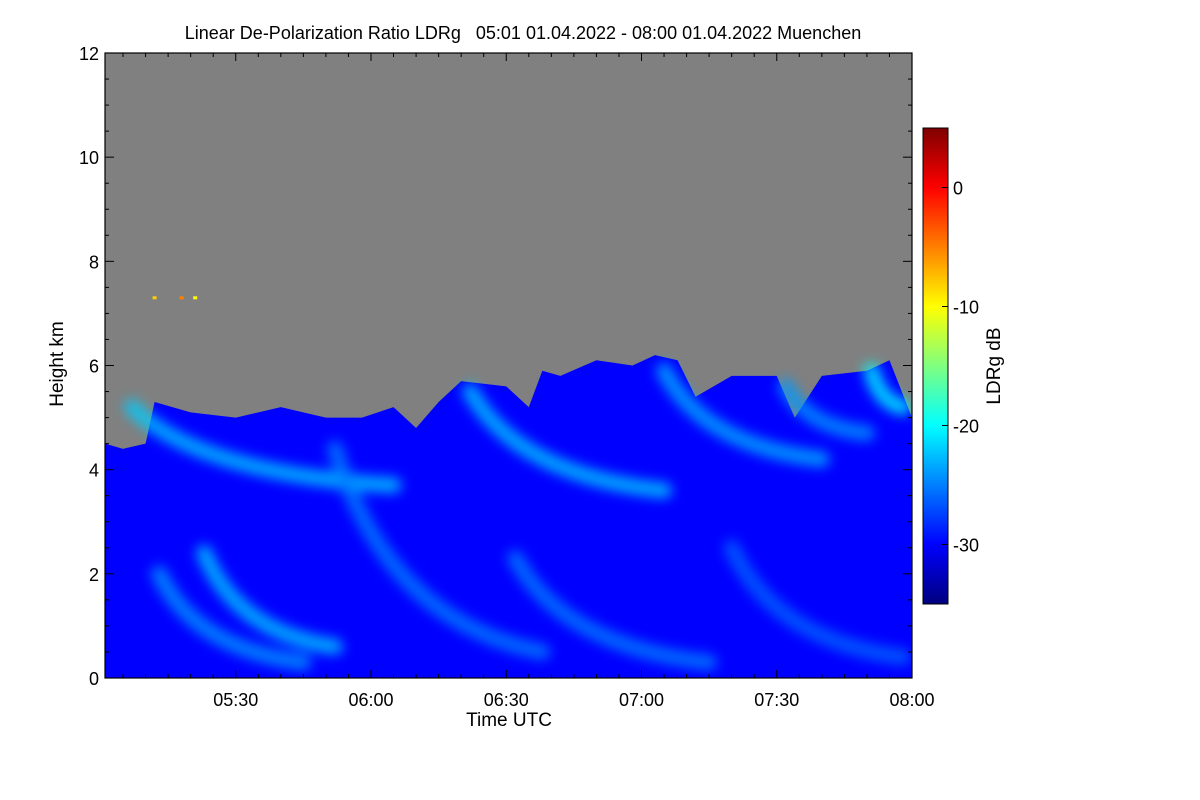  What do you see at coordinates (506, 700) in the screenshot?
I see `x-tick-label: 06:30` at bounding box center [506, 700].